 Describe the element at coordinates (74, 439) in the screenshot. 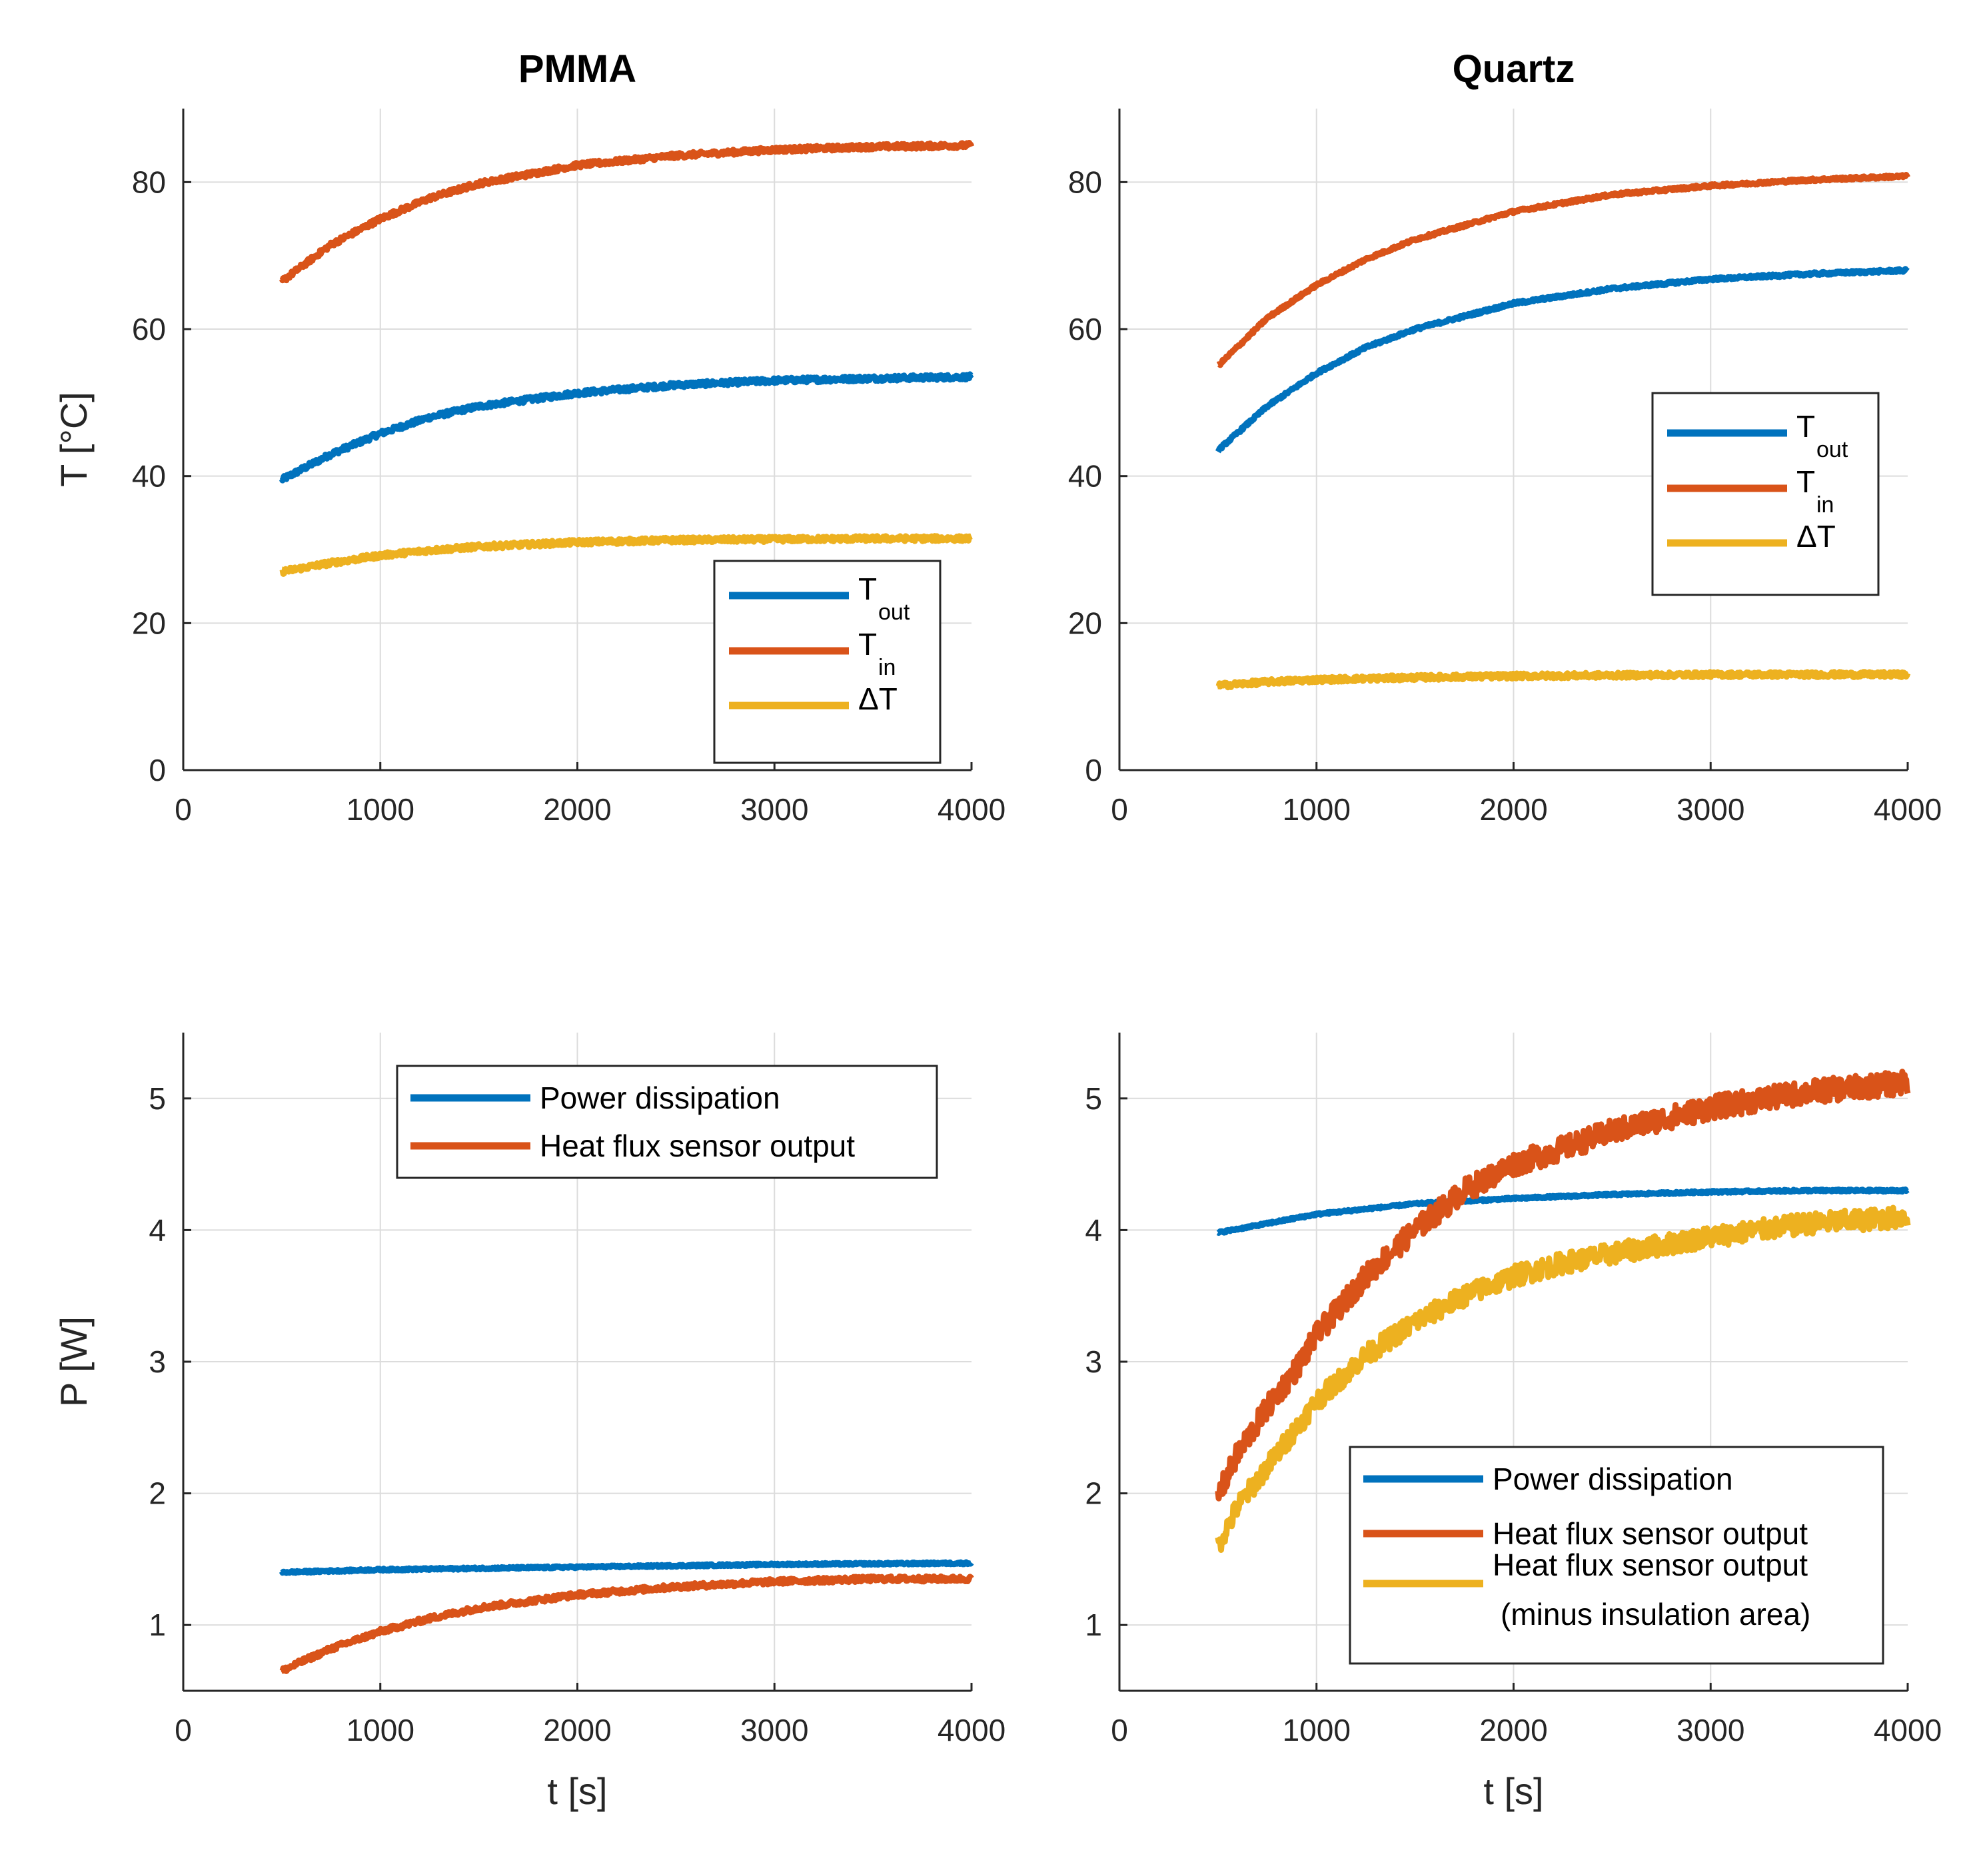

I see `y-axis-label: T [°C]` at that location.